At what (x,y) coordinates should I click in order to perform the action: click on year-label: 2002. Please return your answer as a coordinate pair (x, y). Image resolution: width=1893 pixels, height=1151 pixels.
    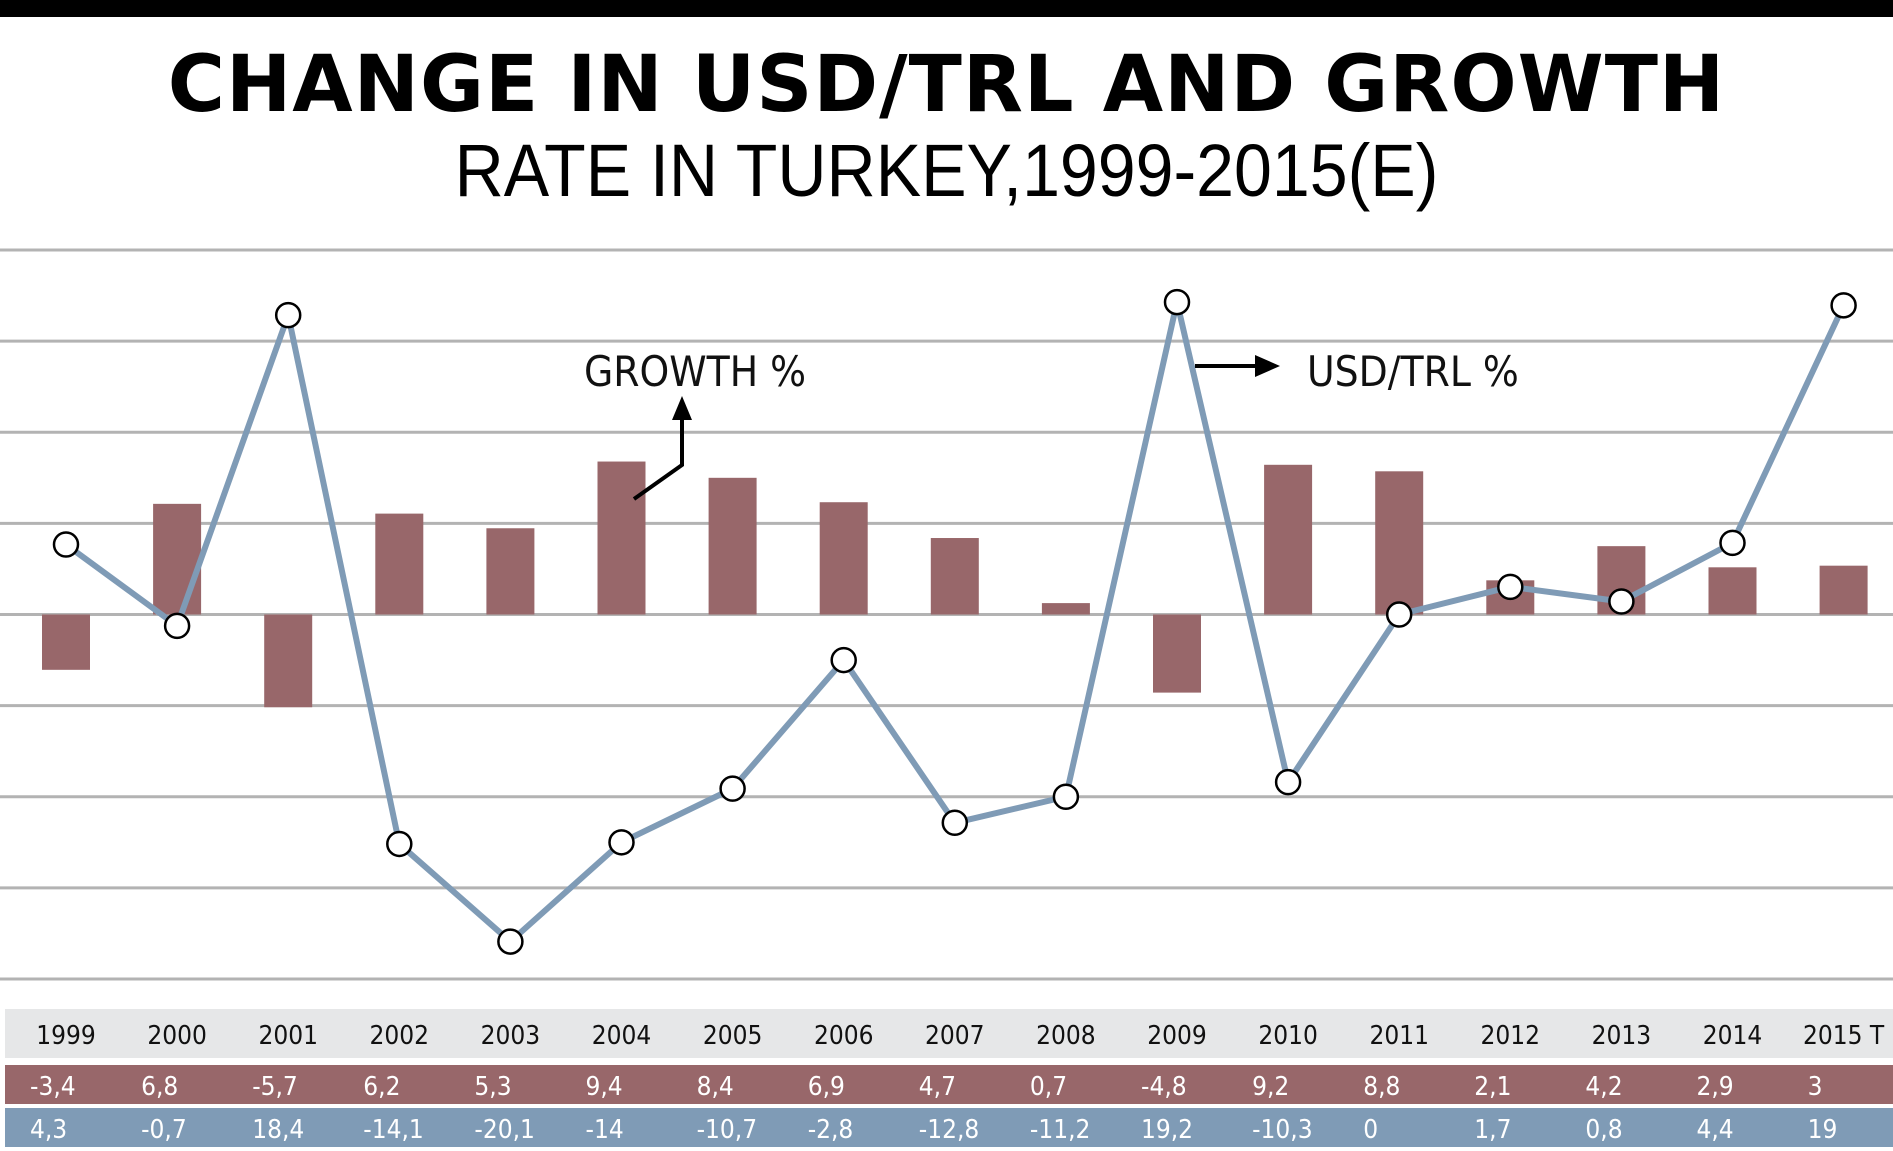
    Looking at the image, I should click on (400, 1036).